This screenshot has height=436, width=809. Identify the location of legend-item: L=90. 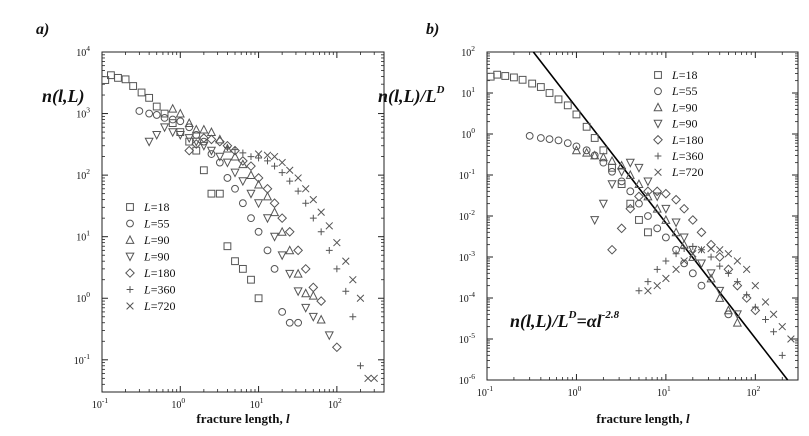
(675, 107).